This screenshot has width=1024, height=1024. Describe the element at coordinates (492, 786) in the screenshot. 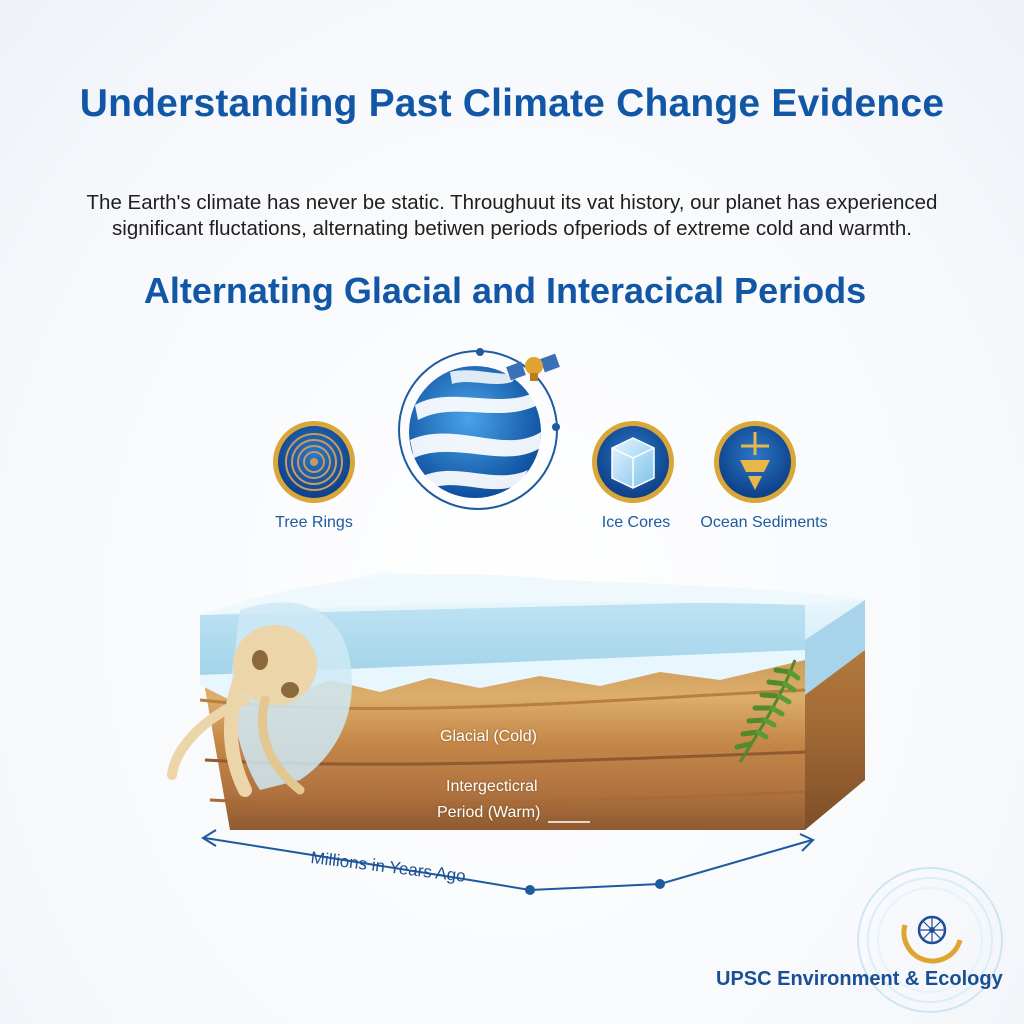

I see `interglacial-label-line-1: Intergecticral` at that location.